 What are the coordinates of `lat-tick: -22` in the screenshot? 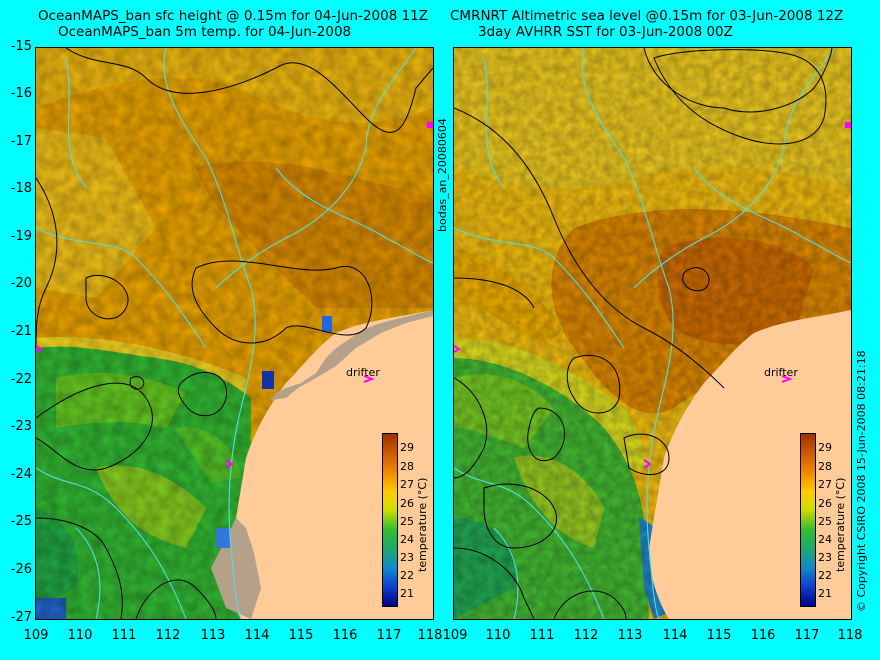 It's located at (21, 379).